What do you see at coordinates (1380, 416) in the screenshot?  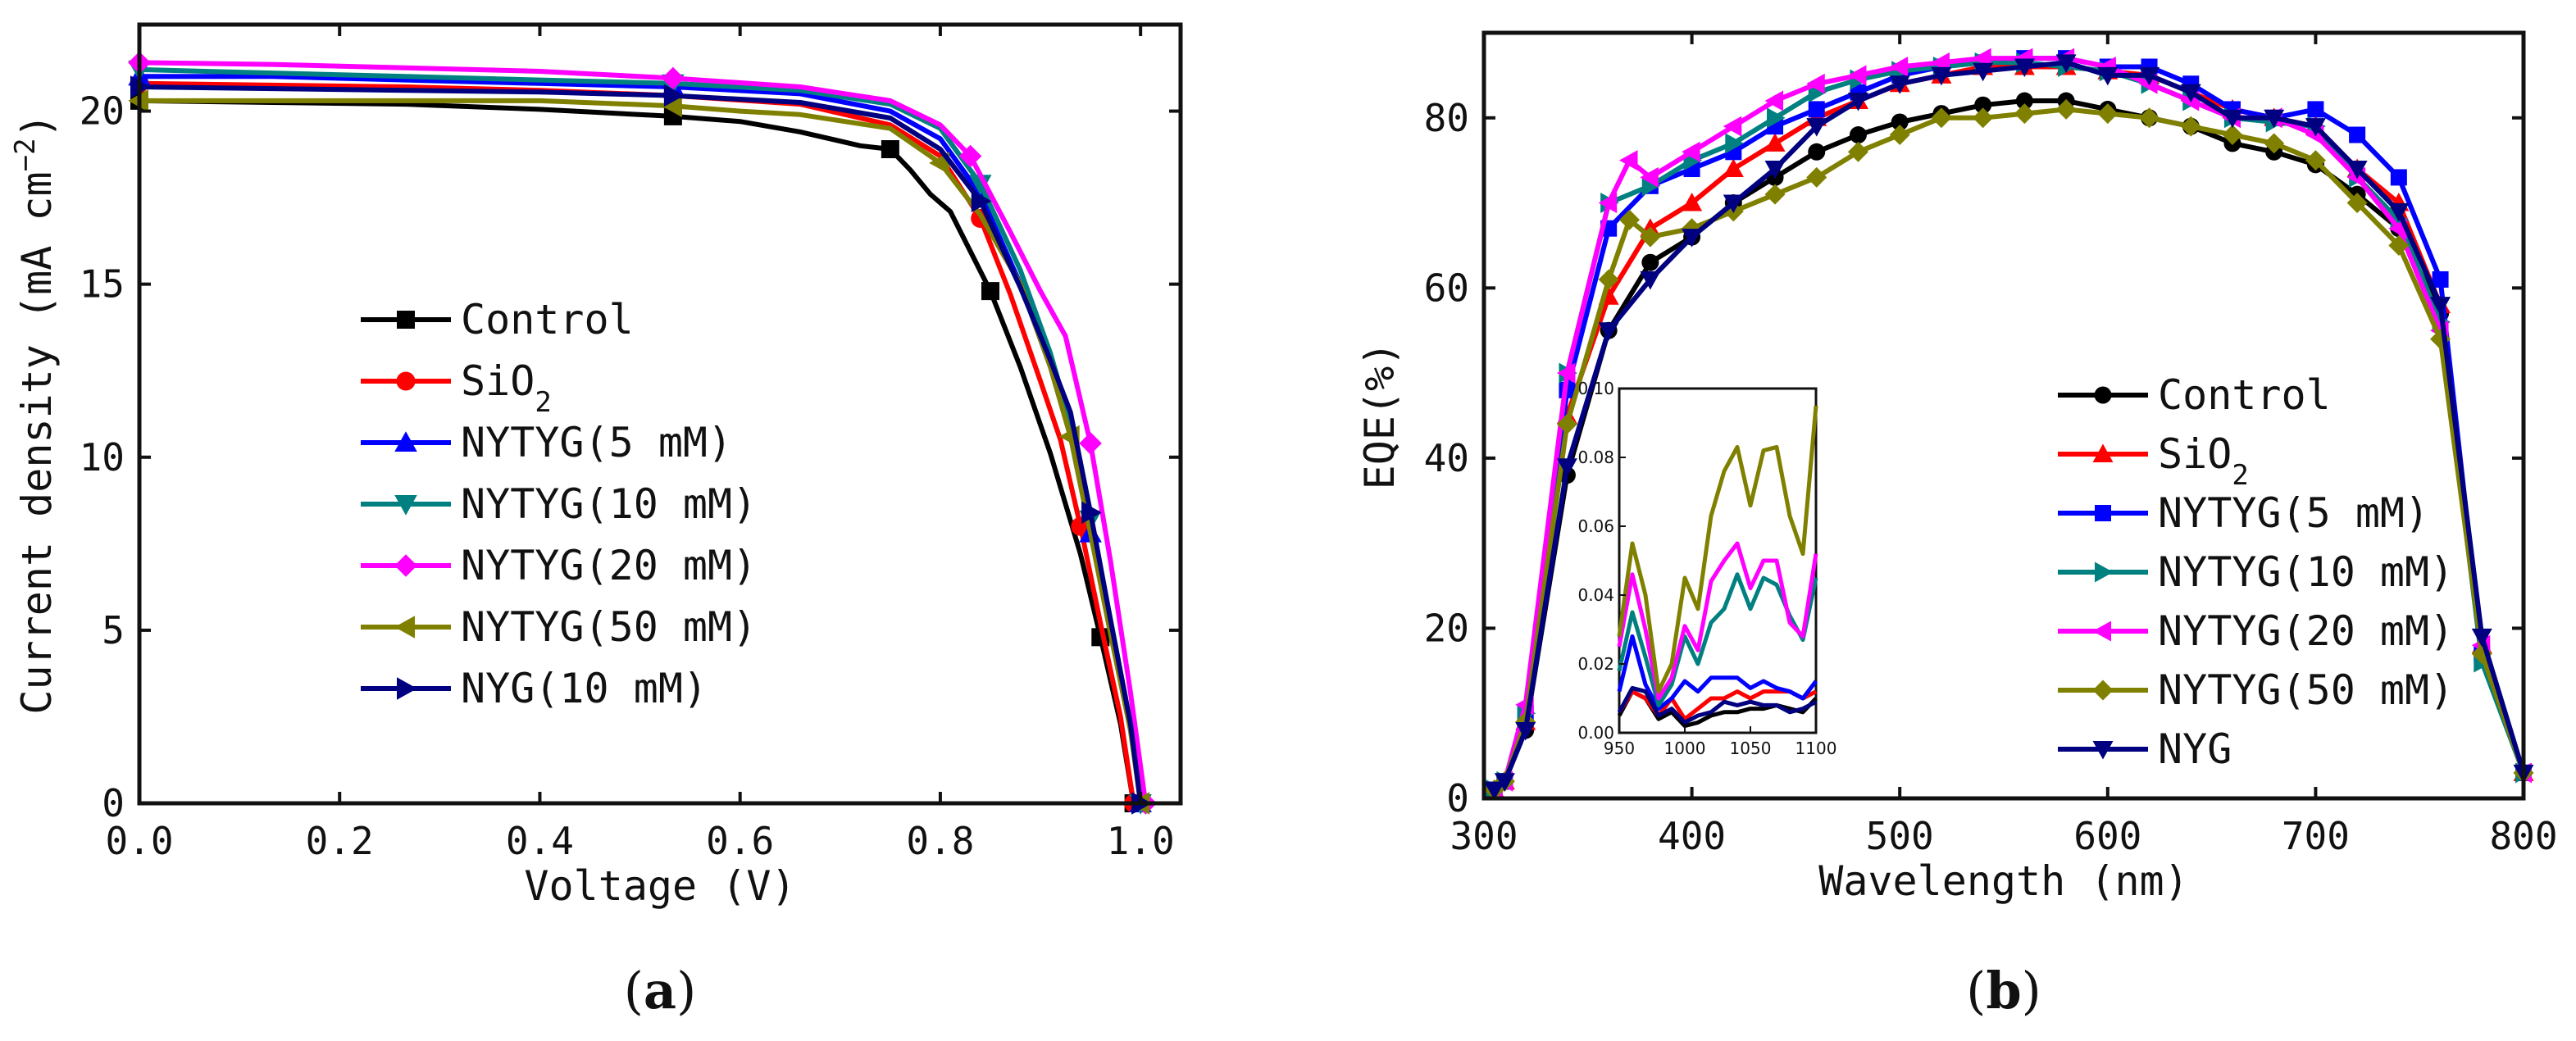 I see `panel-b-y-axis-label: EQE(%)` at bounding box center [1380, 416].